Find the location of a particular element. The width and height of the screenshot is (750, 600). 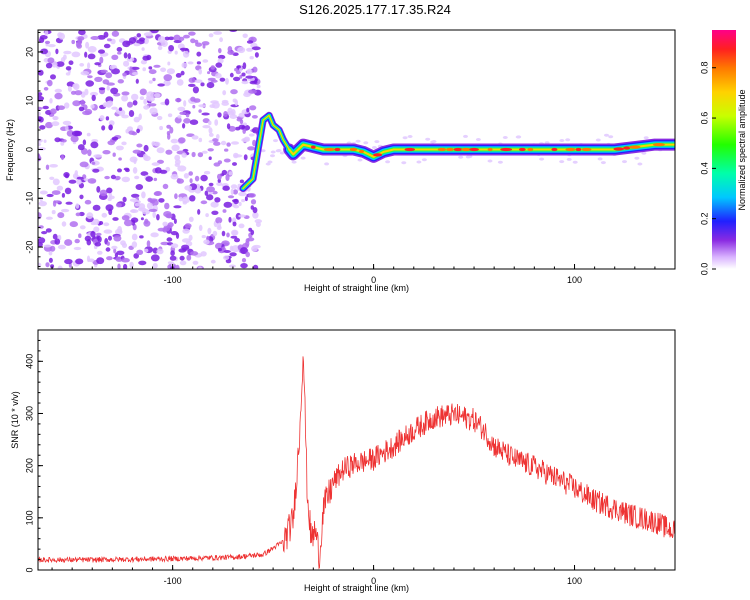

y-tick-label: 0 is located at coordinates (29, 569).